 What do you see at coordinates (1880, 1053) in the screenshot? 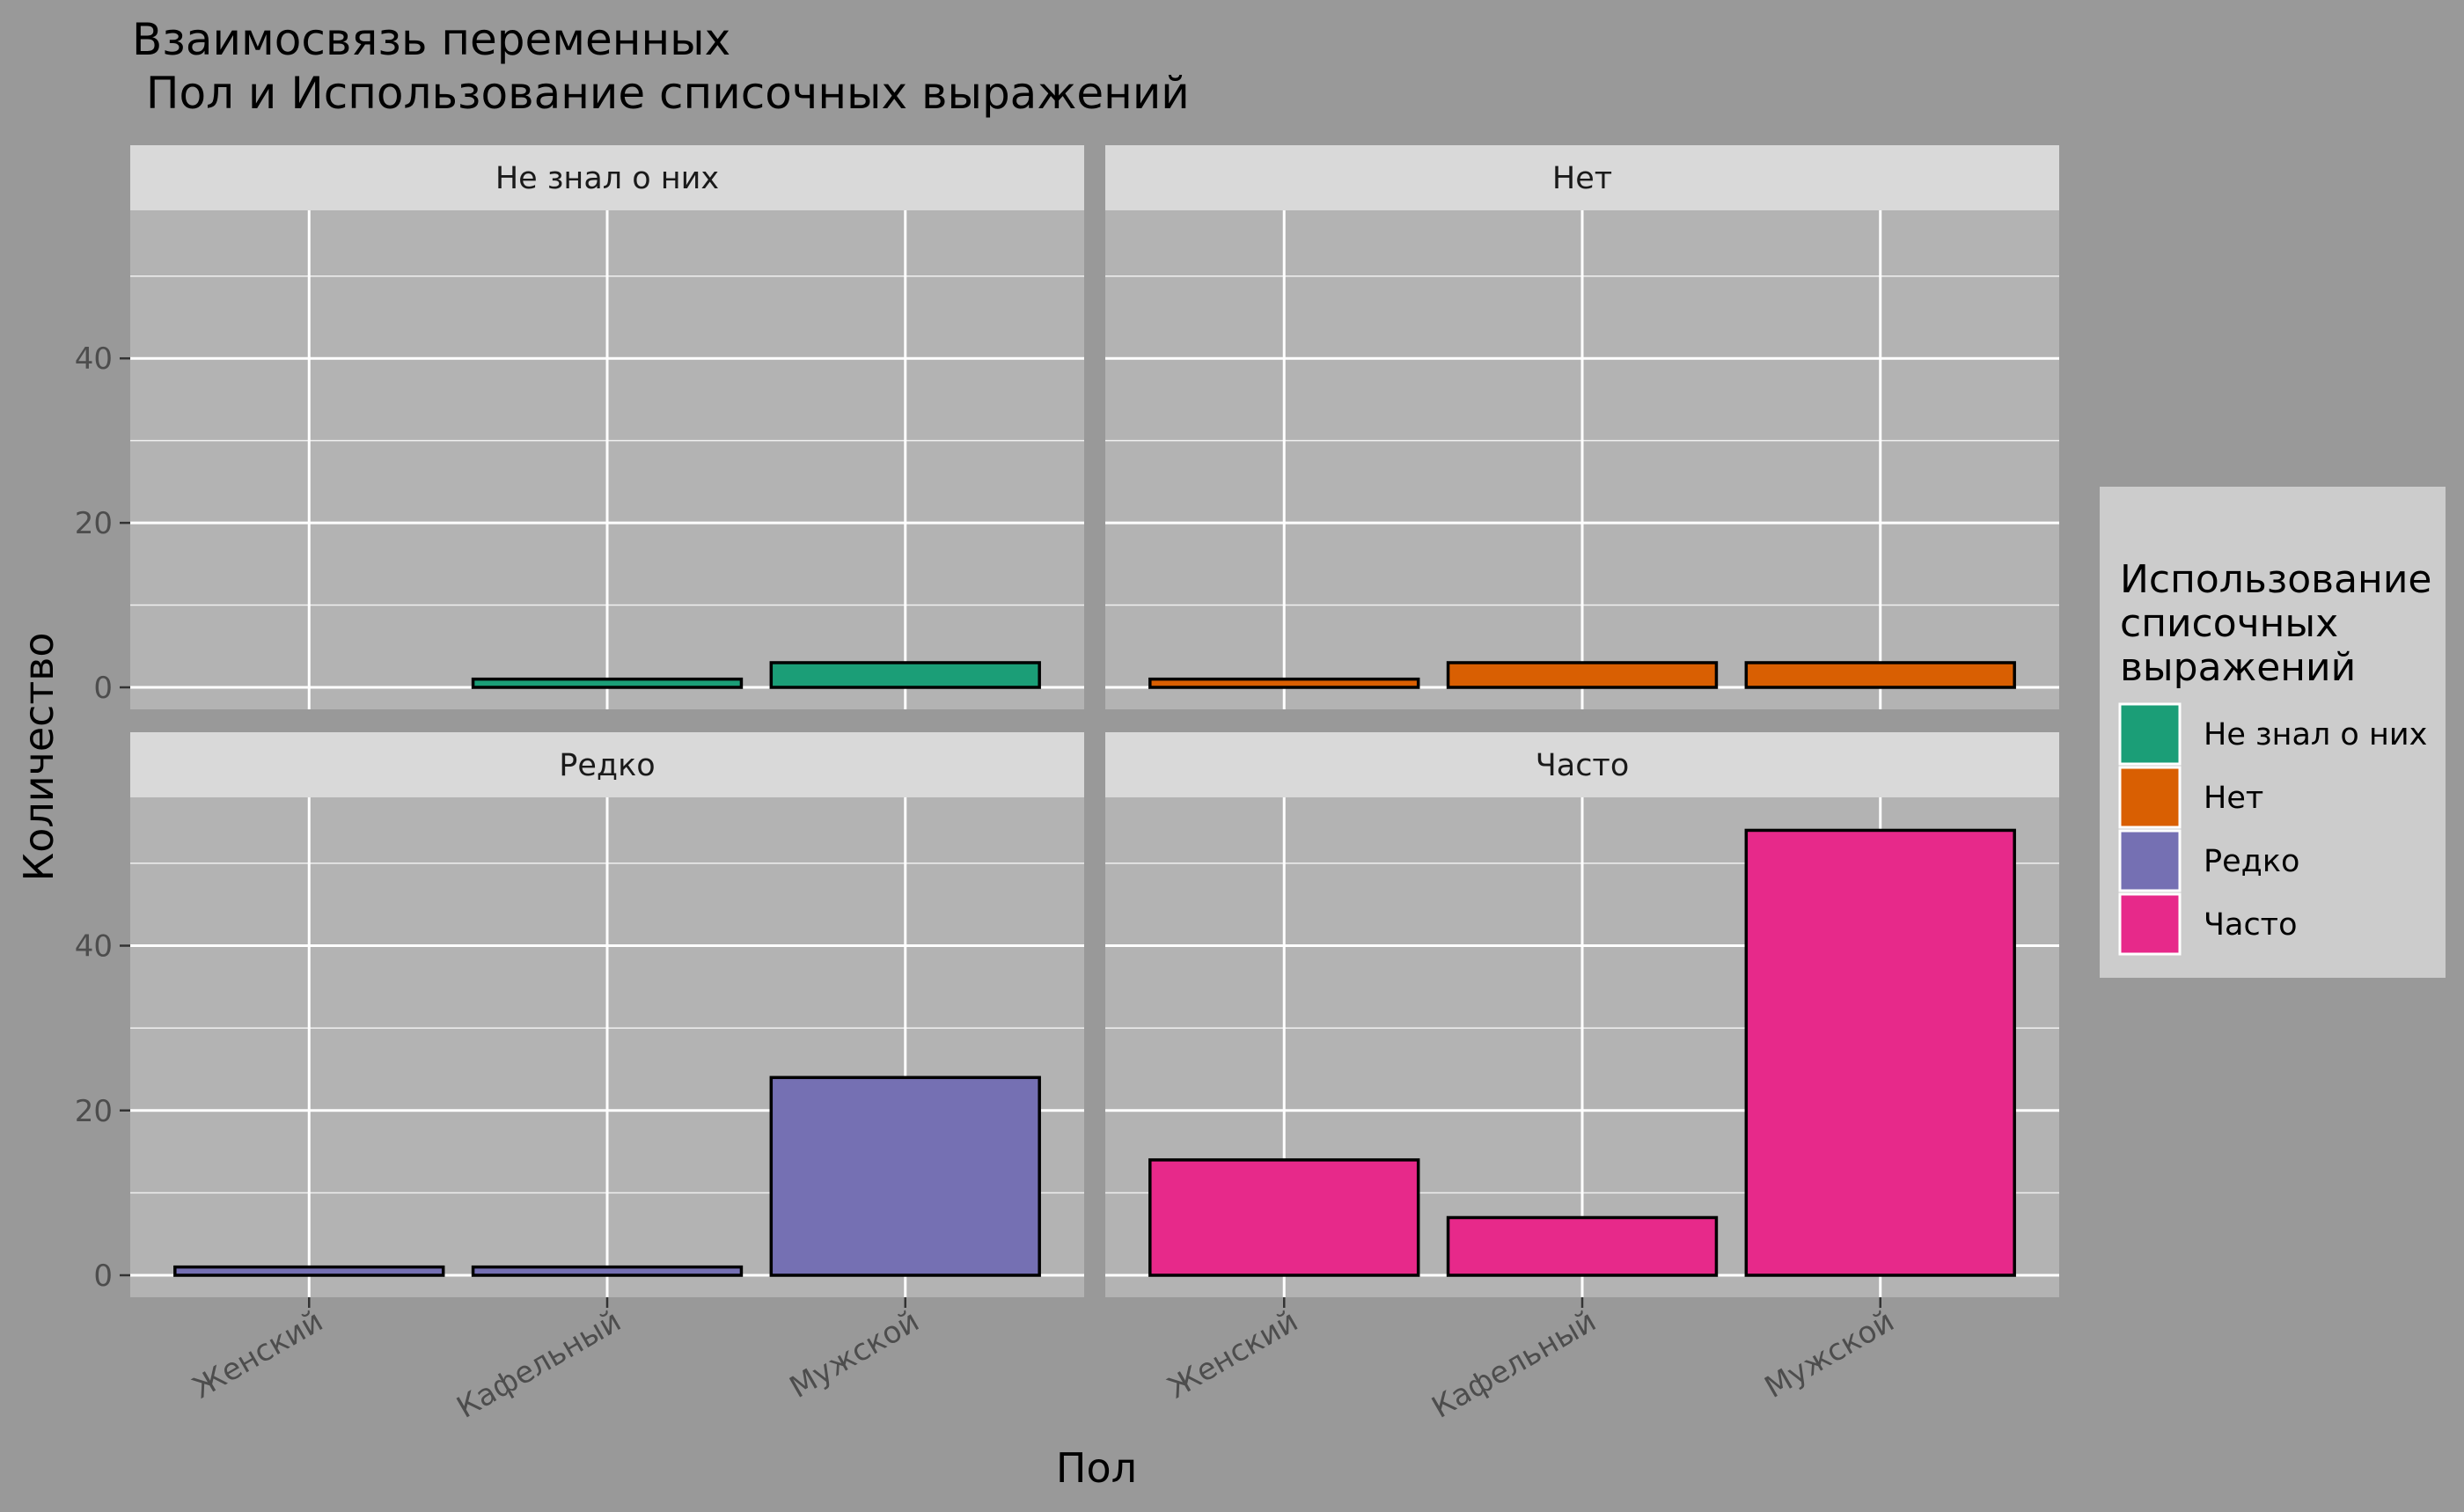
I see `bar-часто-мужской` at bounding box center [1880, 1053].